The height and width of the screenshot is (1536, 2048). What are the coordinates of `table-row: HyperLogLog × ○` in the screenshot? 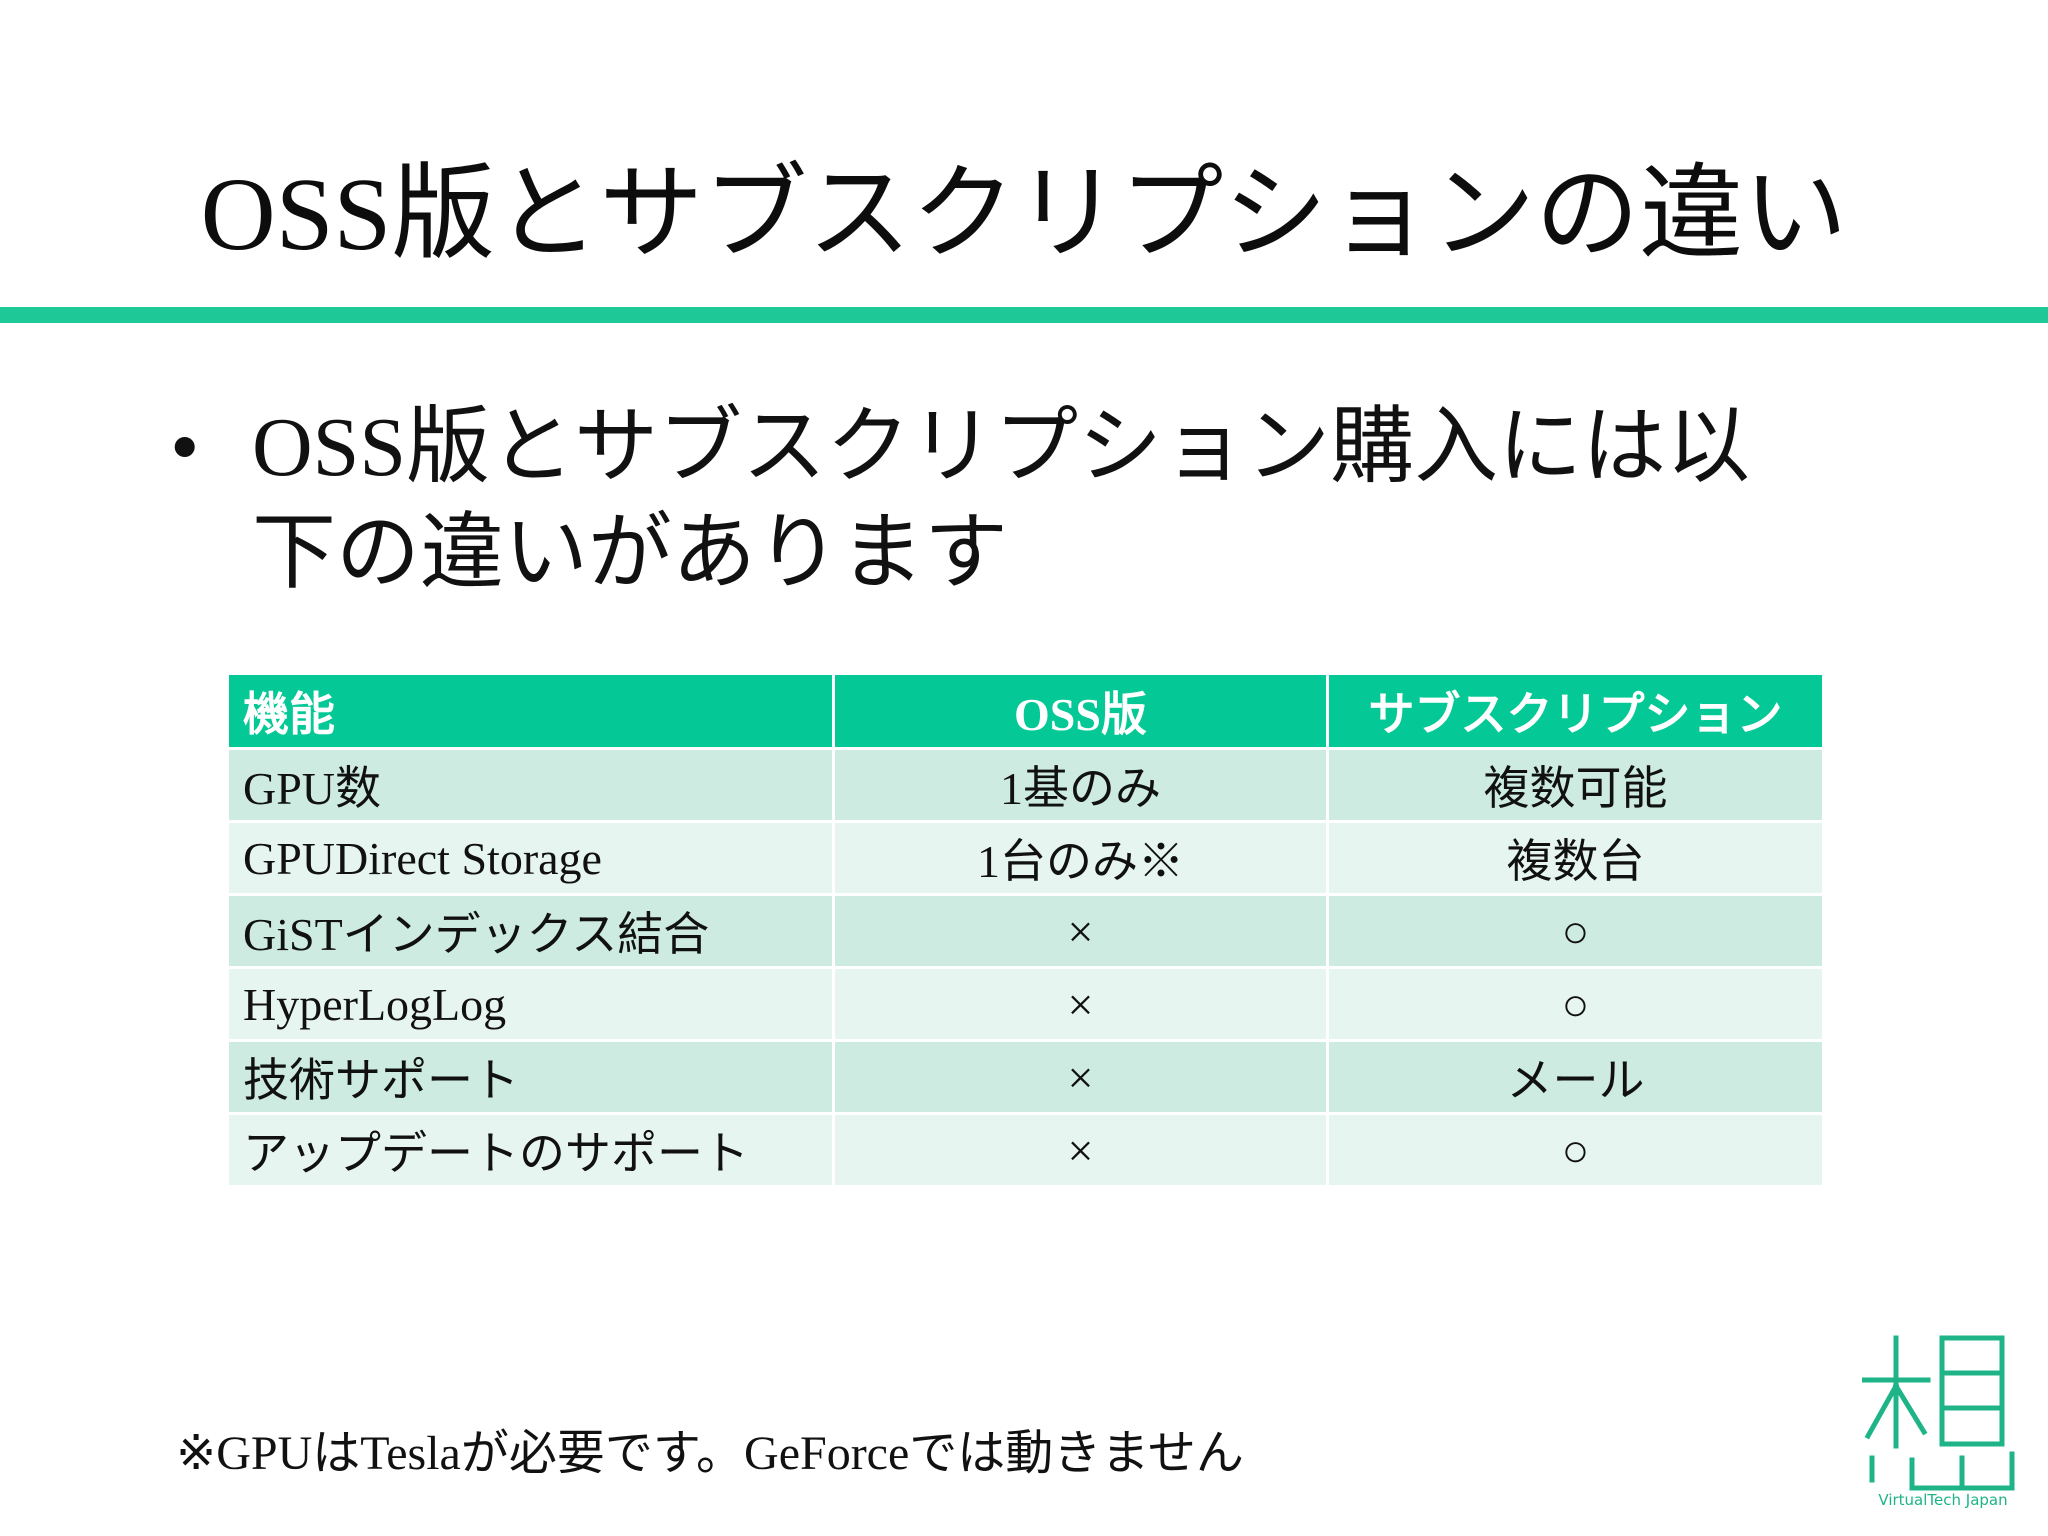 It's located at (1025, 1004).